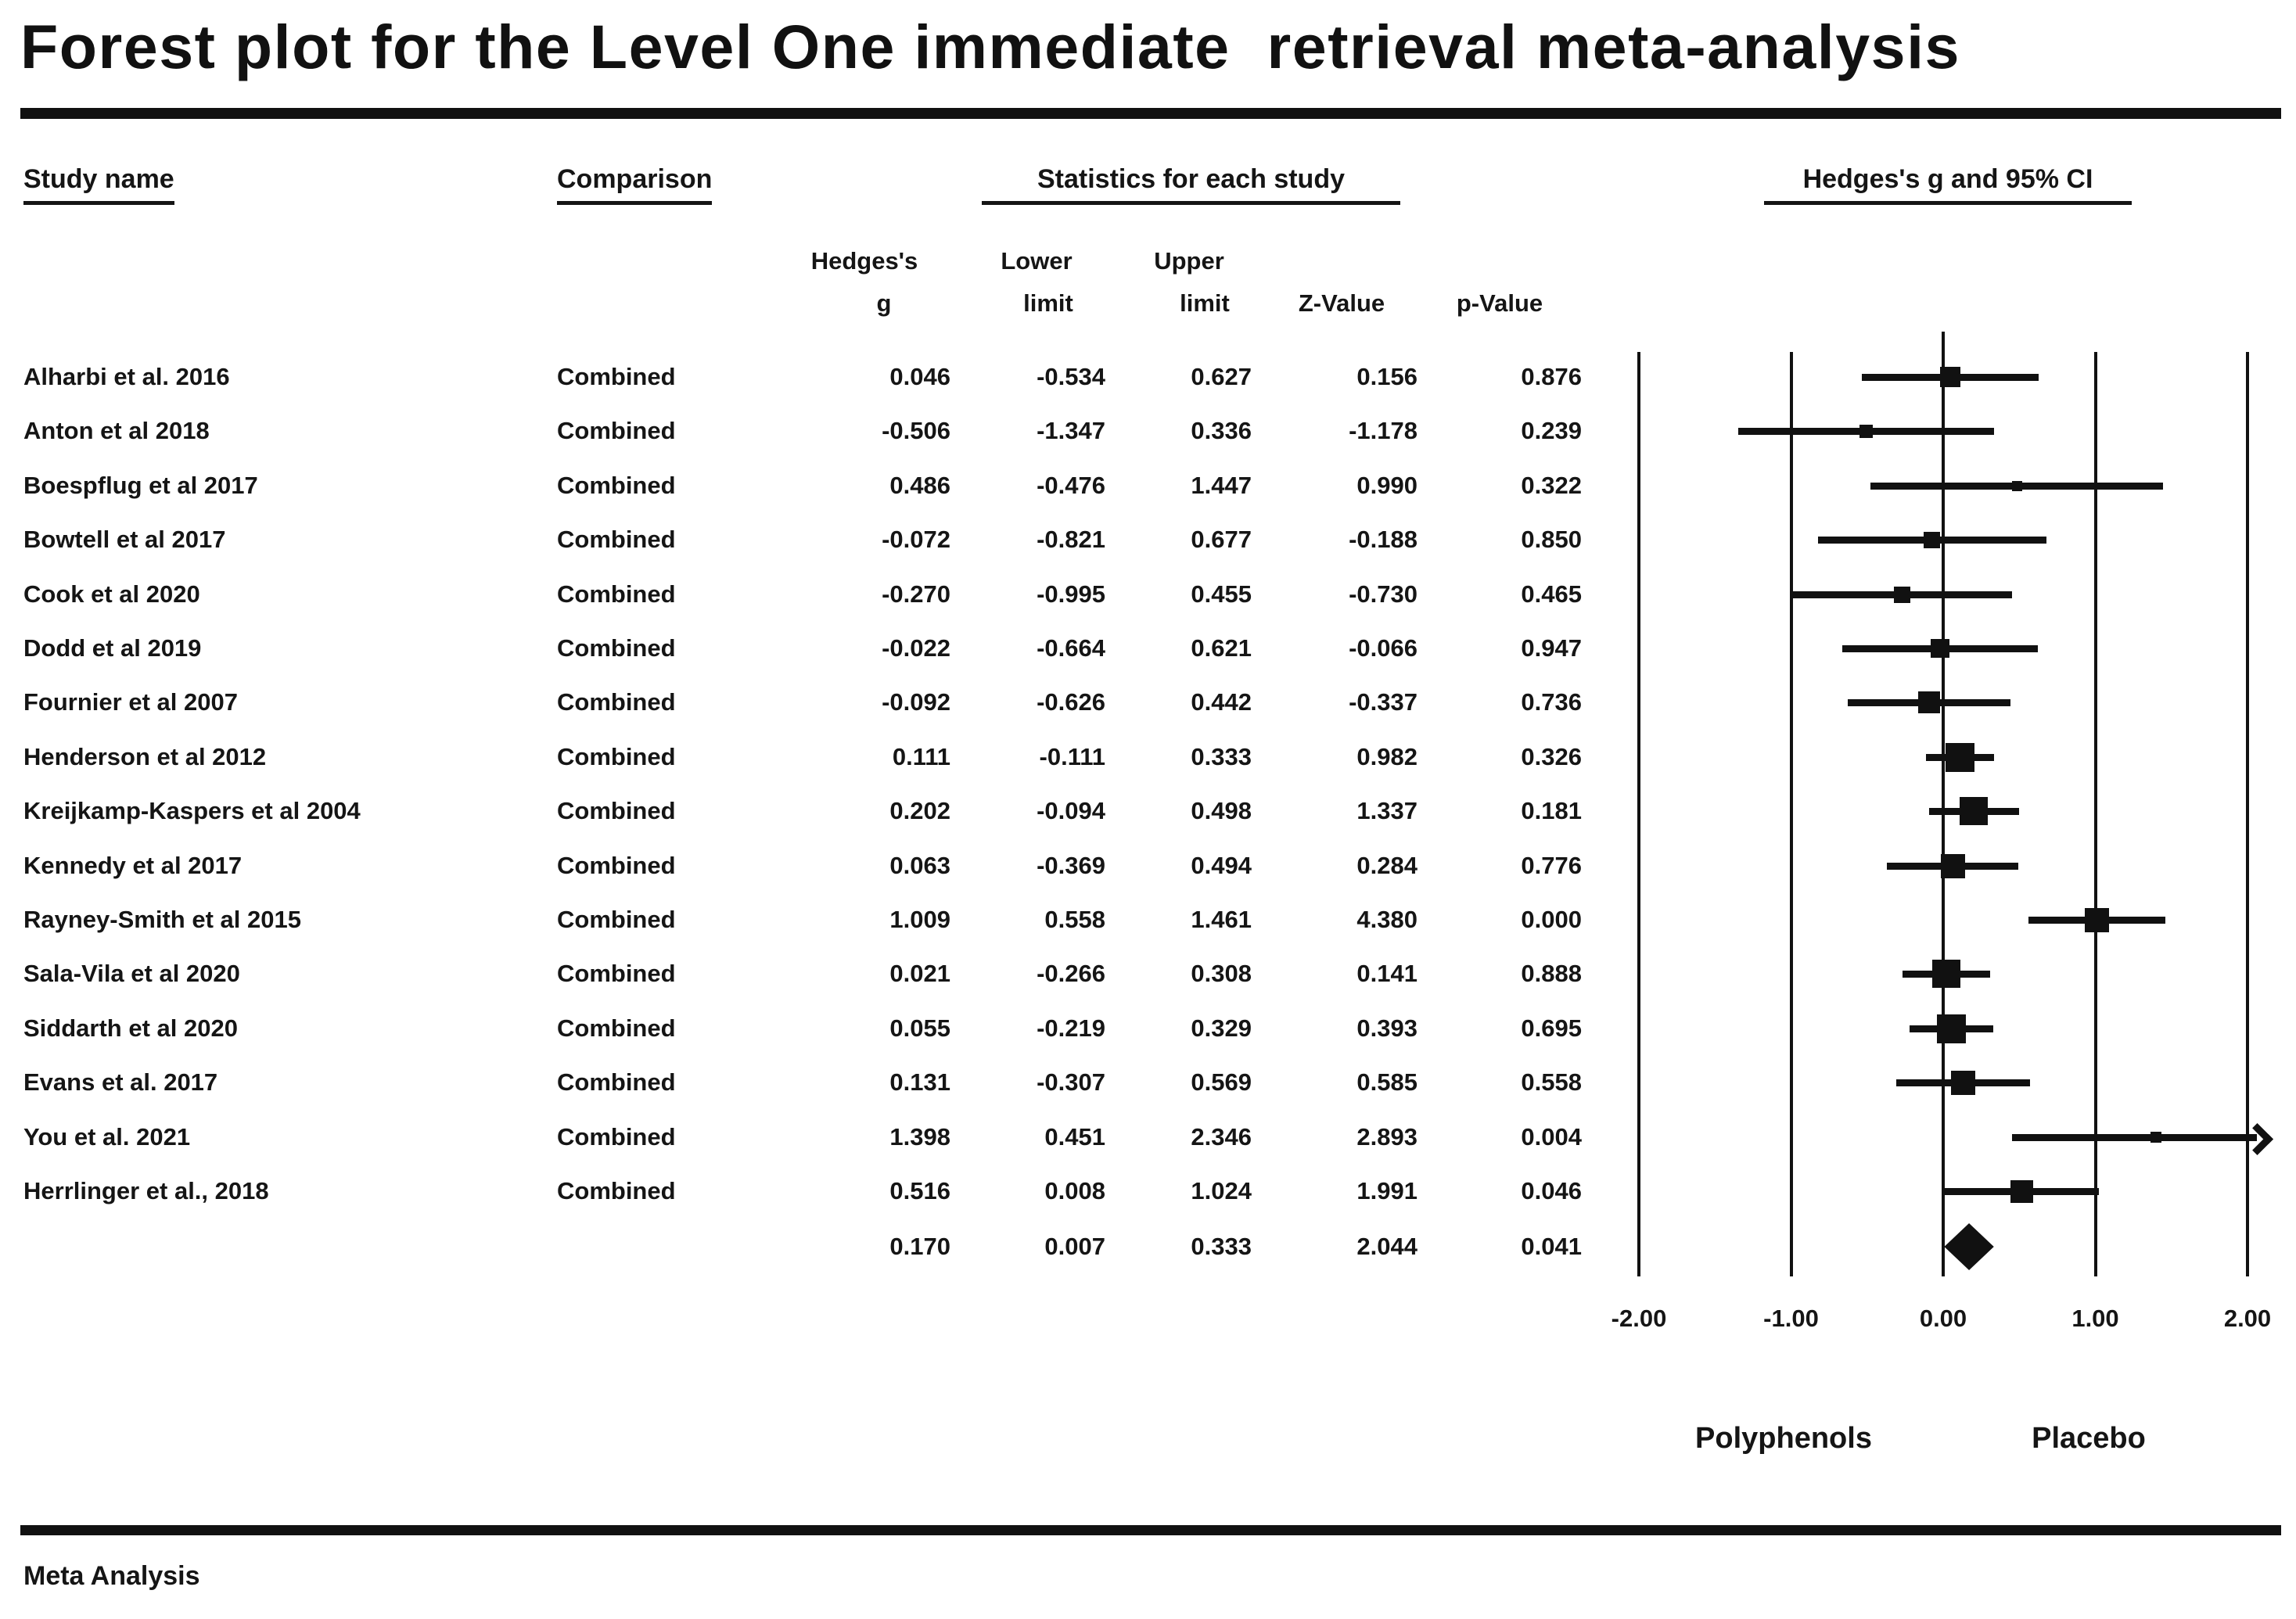 Image resolution: width=2296 pixels, height=1619 pixels. I want to click on study-stat-value: 0.021, so click(919, 974).